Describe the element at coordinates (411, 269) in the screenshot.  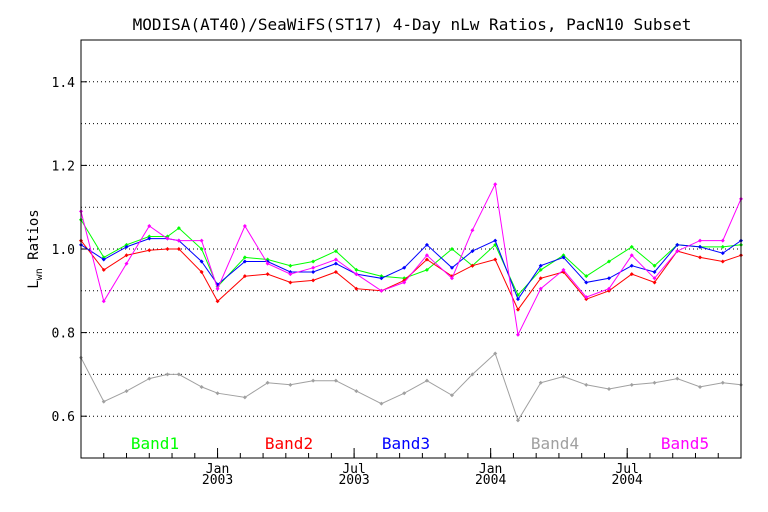
I see `series-band3` at that location.